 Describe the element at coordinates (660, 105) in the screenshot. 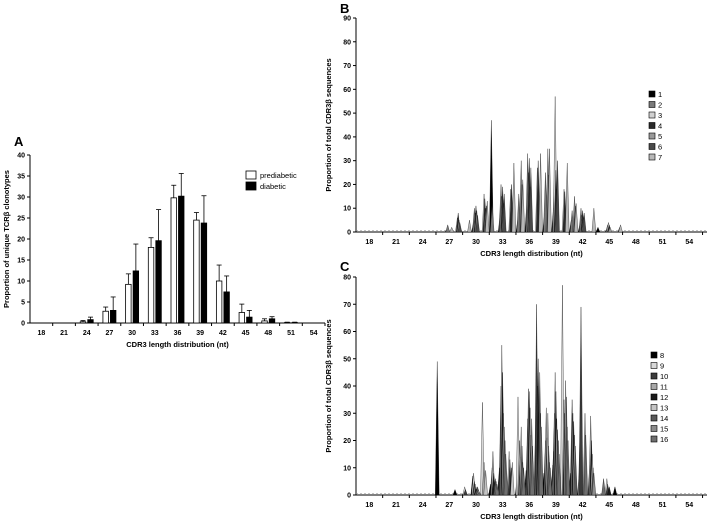

I see `legend-label: 2` at that location.